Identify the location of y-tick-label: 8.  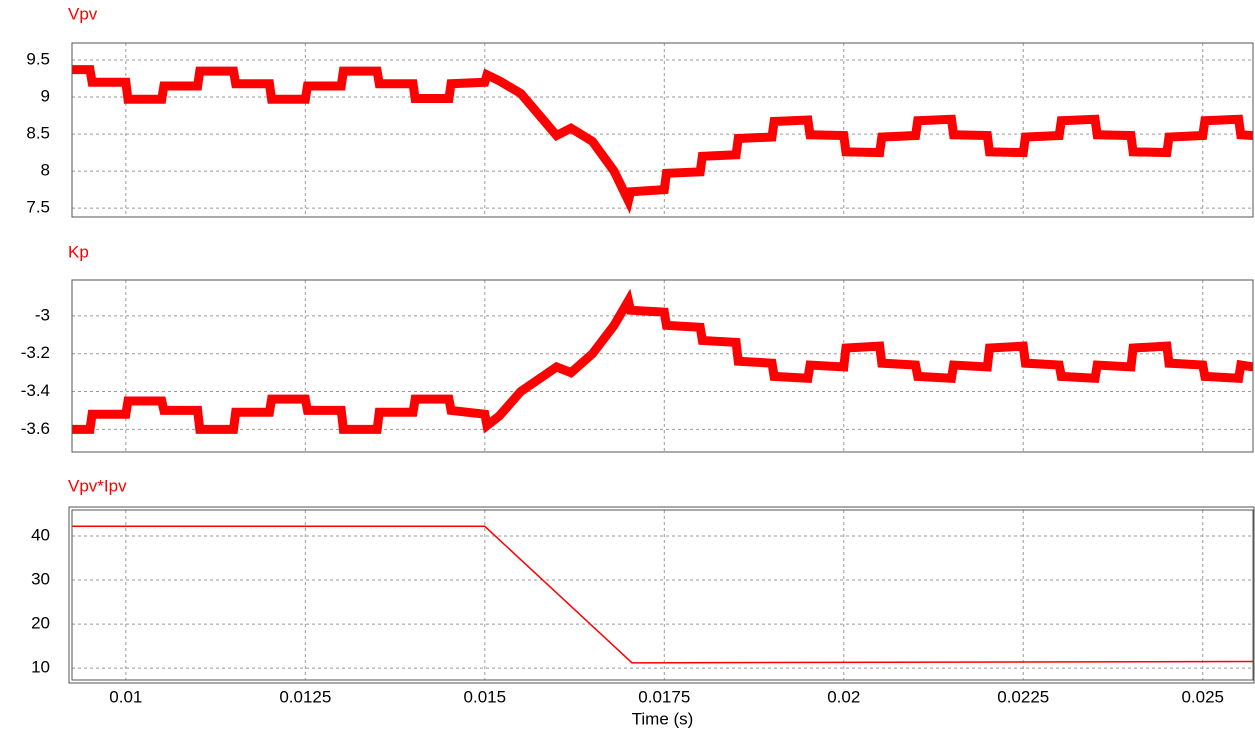
(45, 170).